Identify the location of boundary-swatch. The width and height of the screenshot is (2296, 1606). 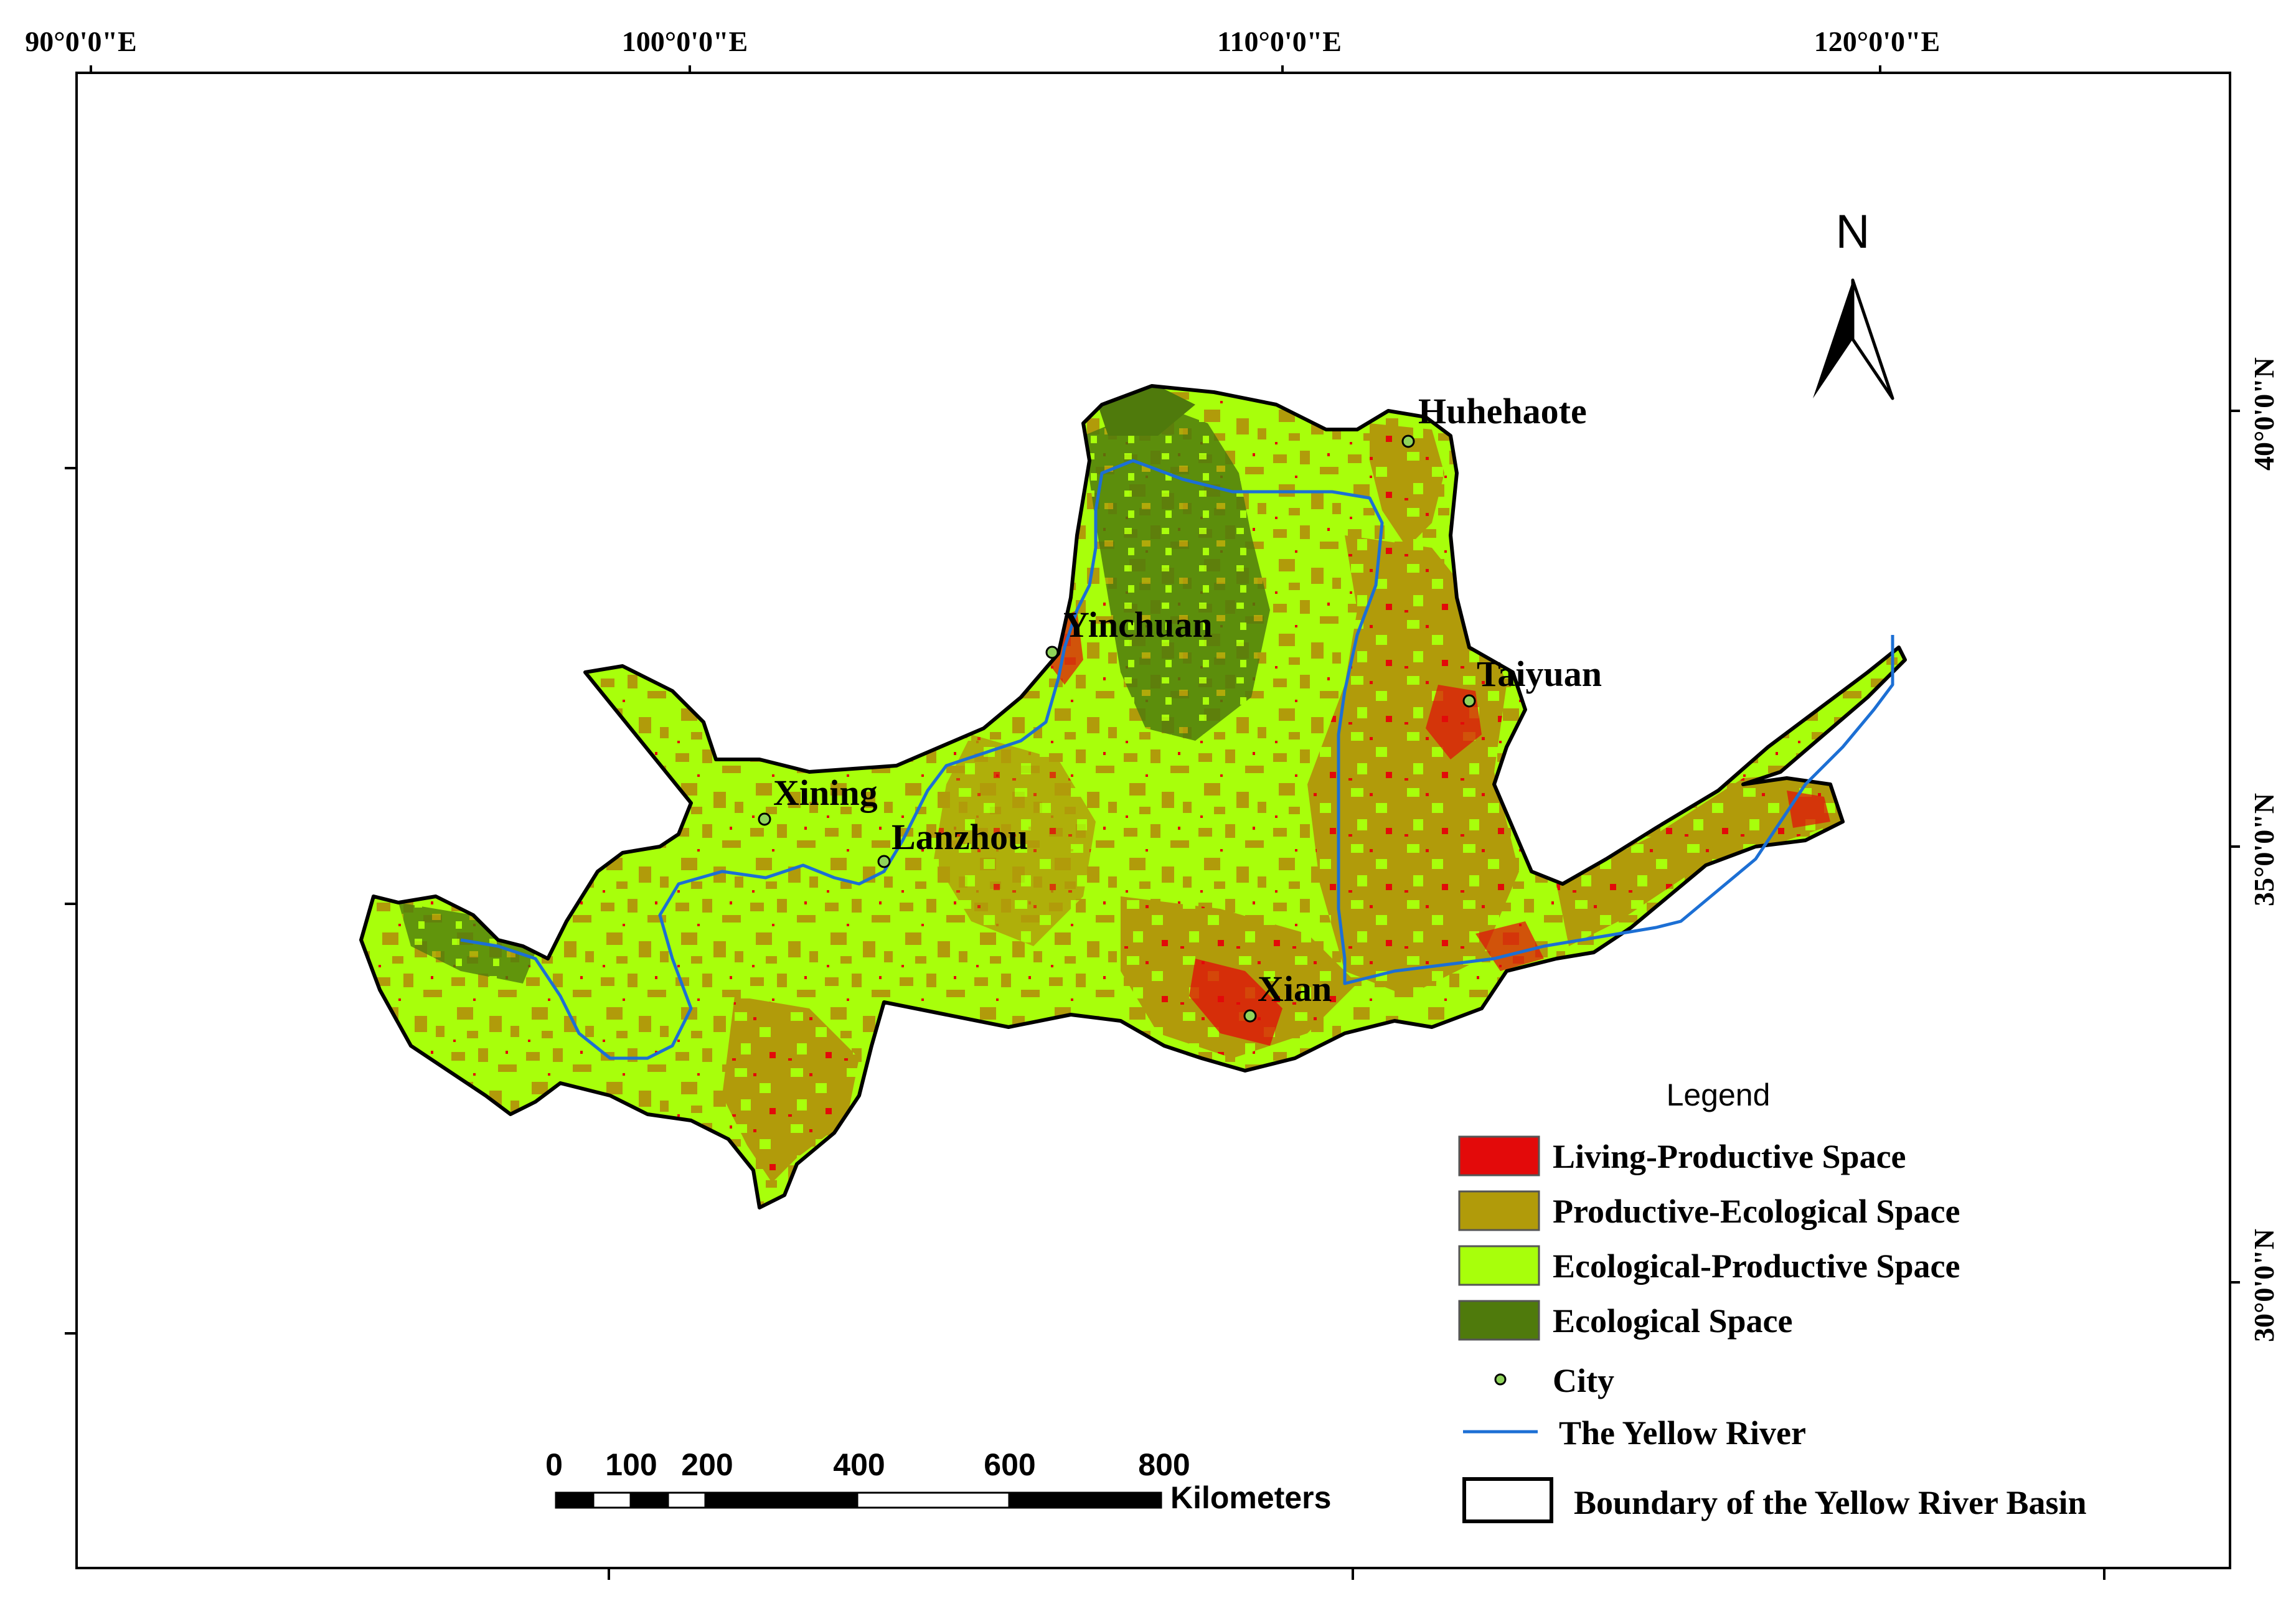
(1507, 1500).